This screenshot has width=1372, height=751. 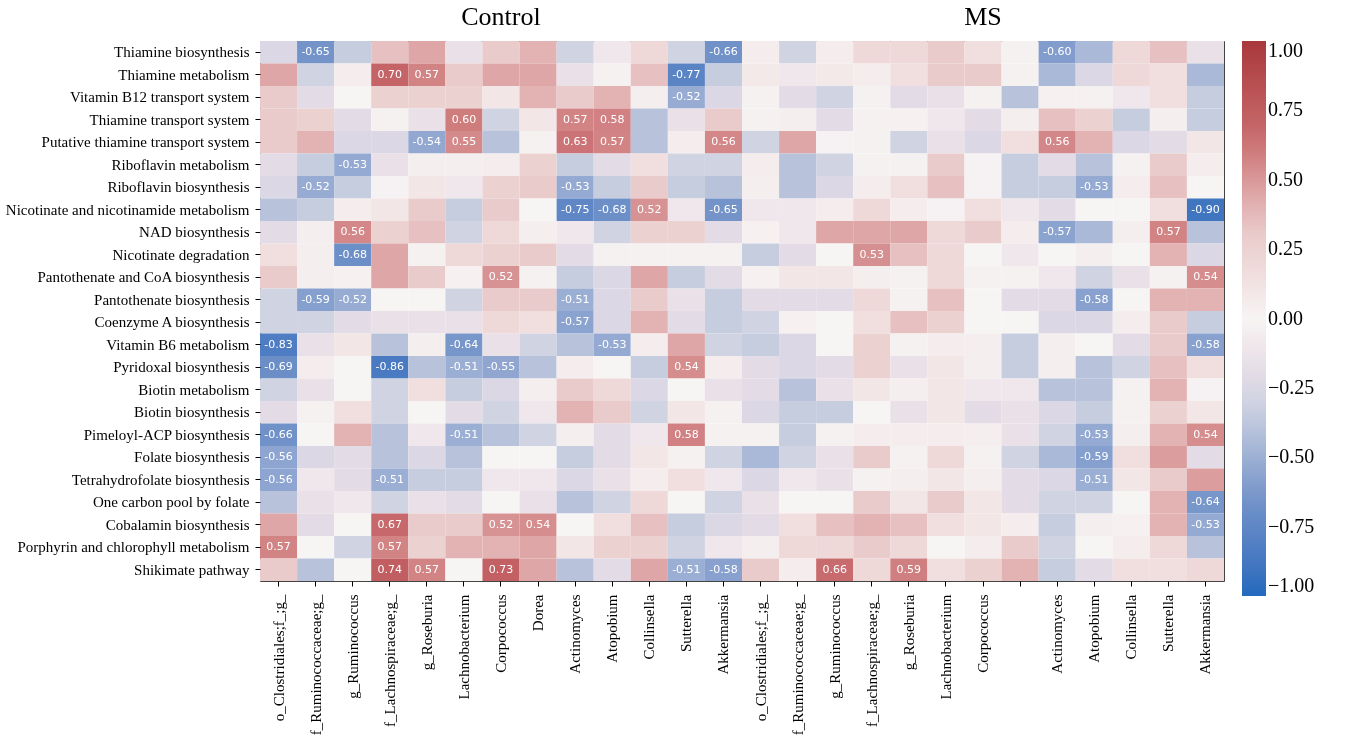 I want to click on data-label: -0.54, so click(x=427, y=142).